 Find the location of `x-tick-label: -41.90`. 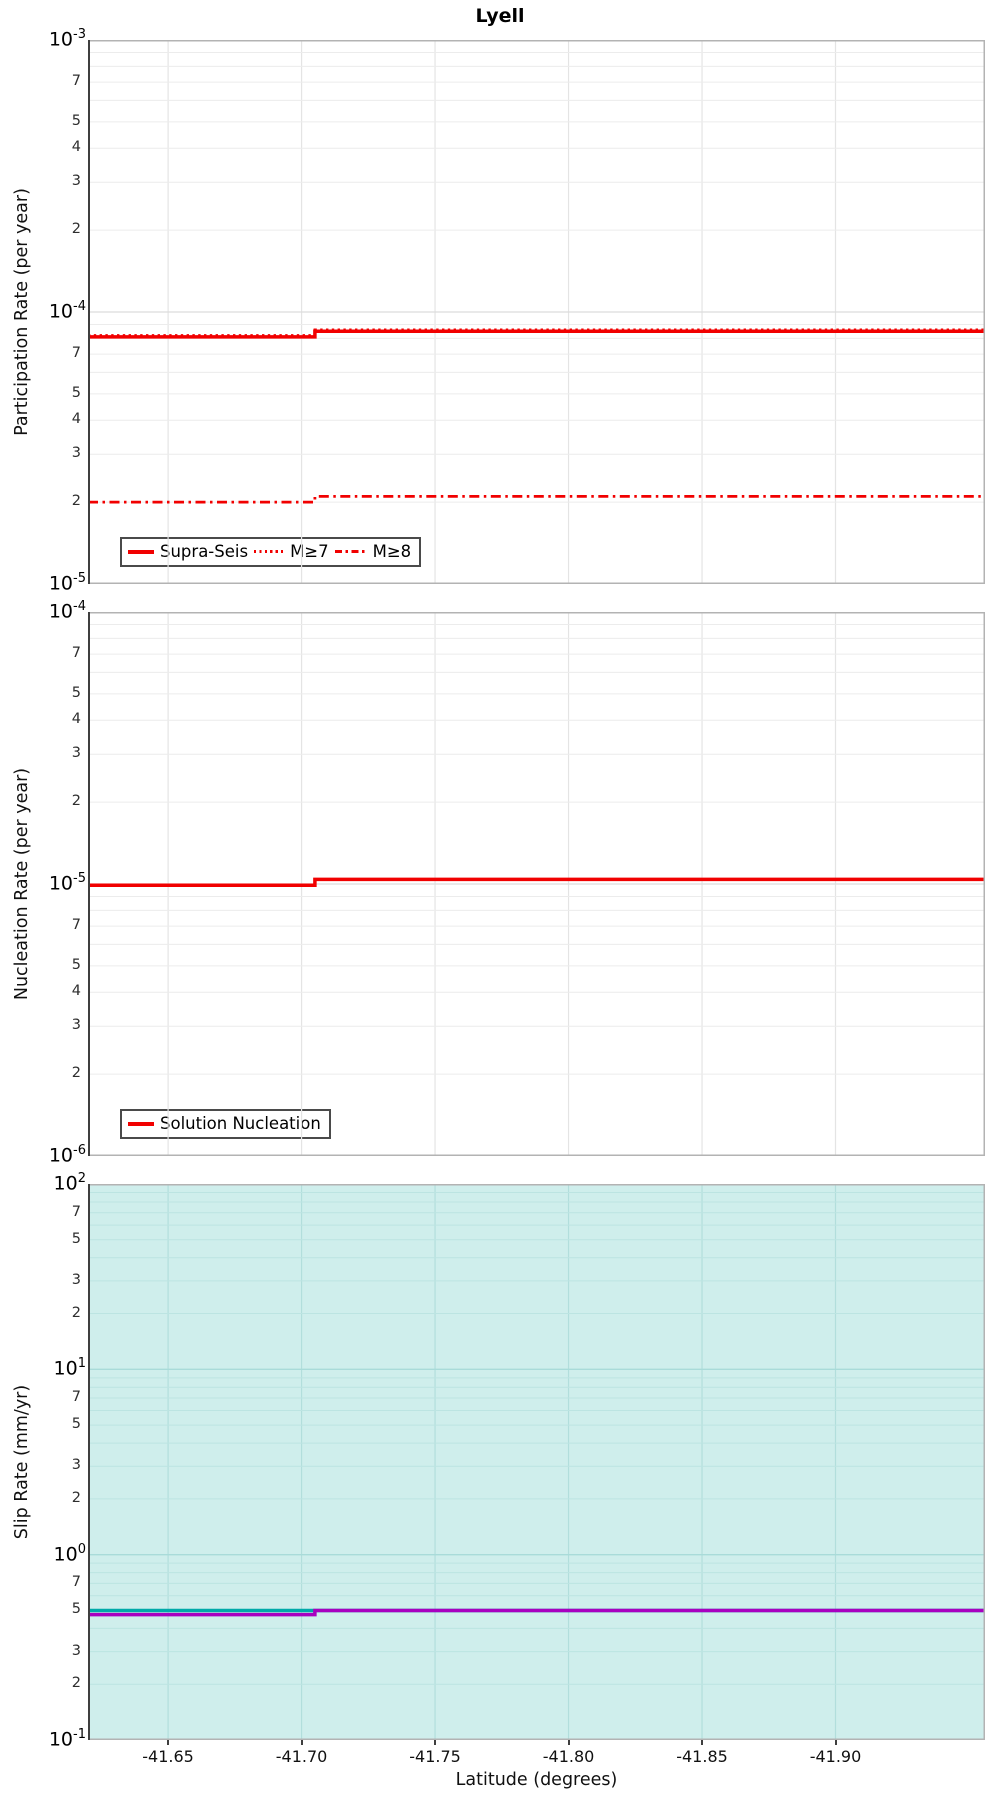

x-tick-label: -41.90 is located at coordinates (835, 1756).